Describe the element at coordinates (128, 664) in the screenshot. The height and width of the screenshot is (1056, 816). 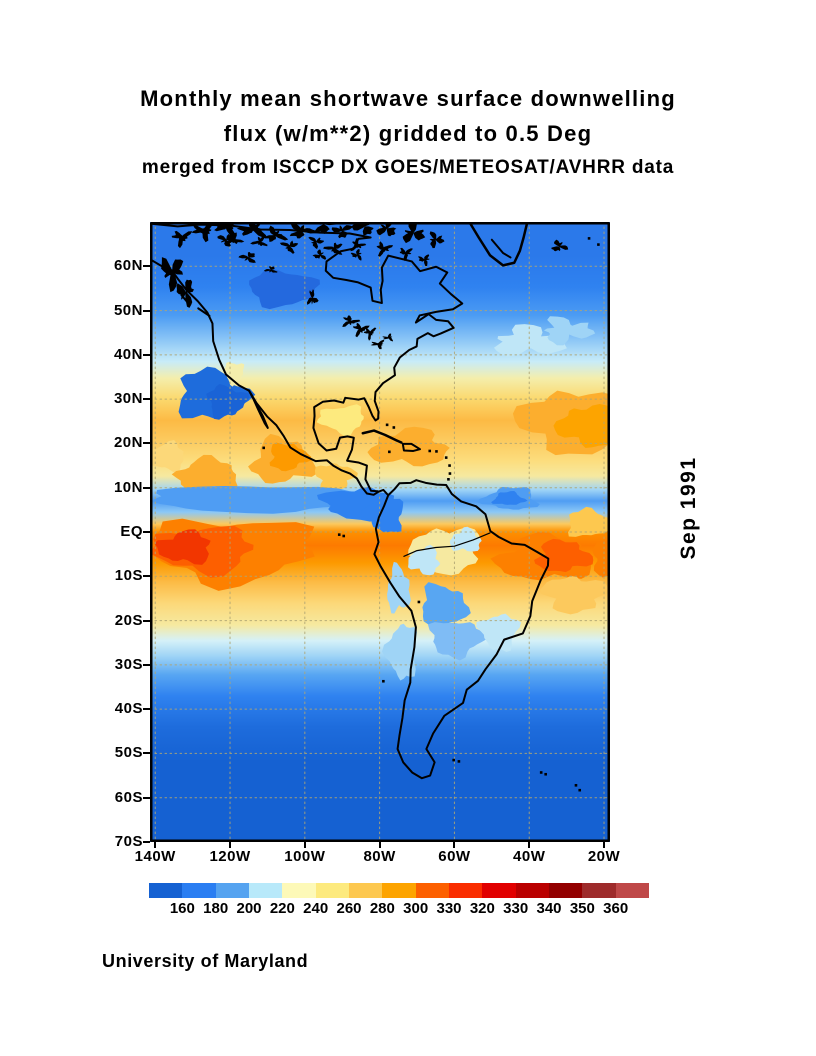
I see `lat-tick-label: 30S` at that location.